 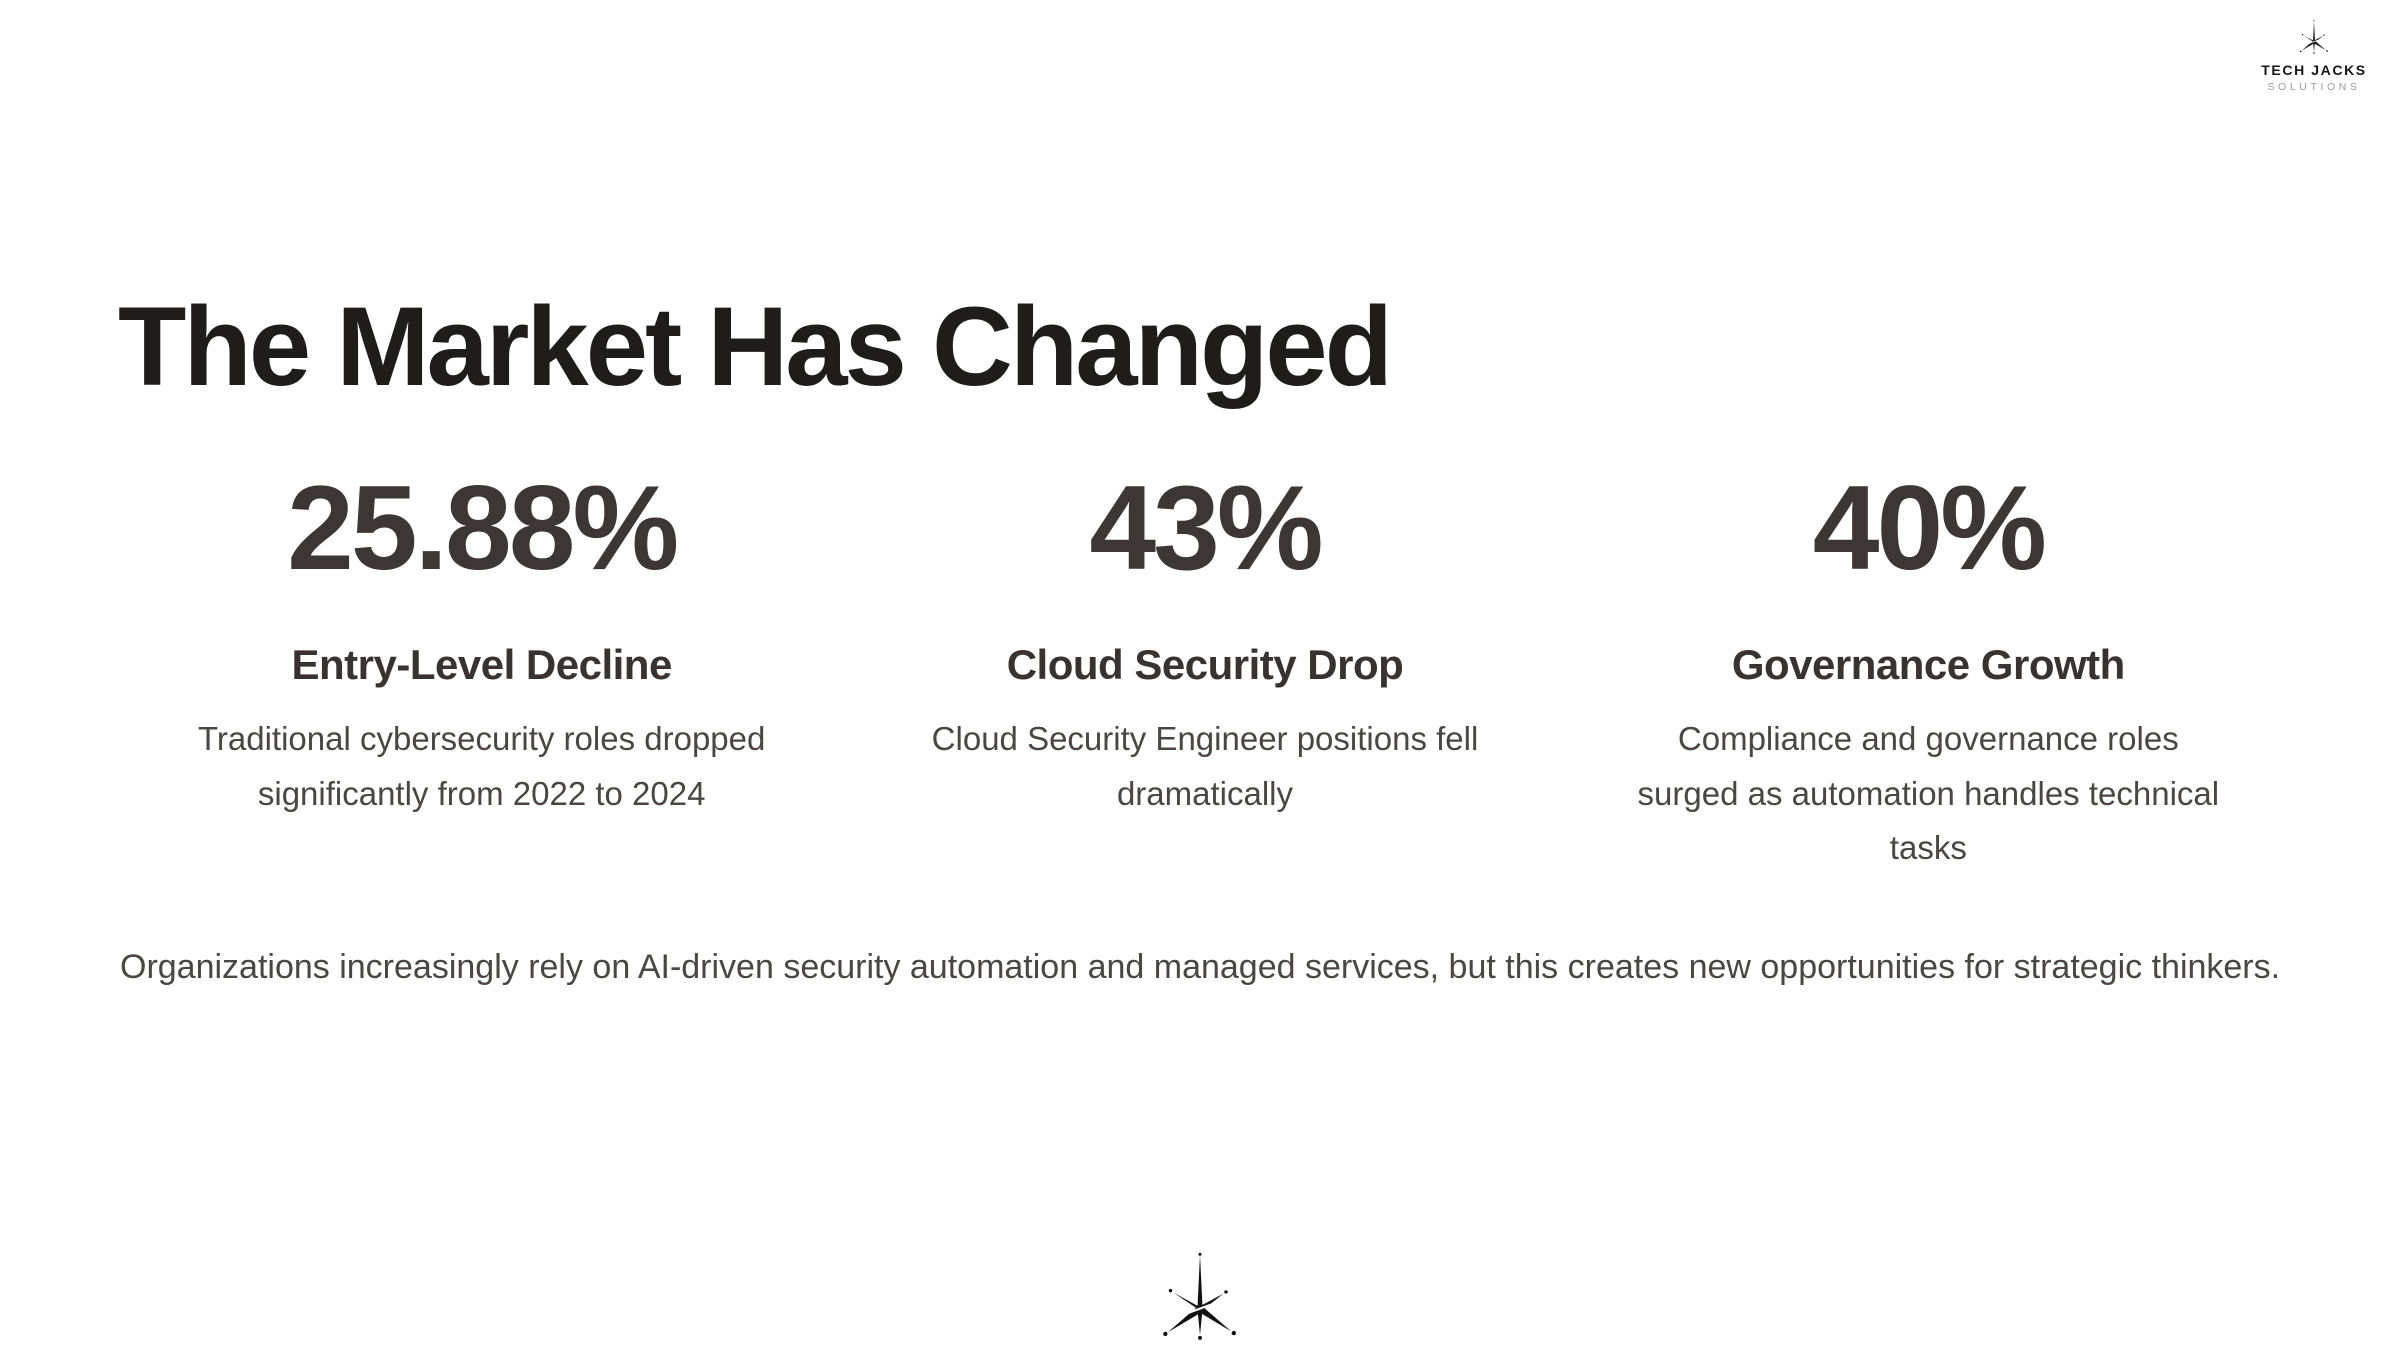 What do you see at coordinates (1205, 664) in the screenshot?
I see `stat-label: Cloud Security Drop` at bounding box center [1205, 664].